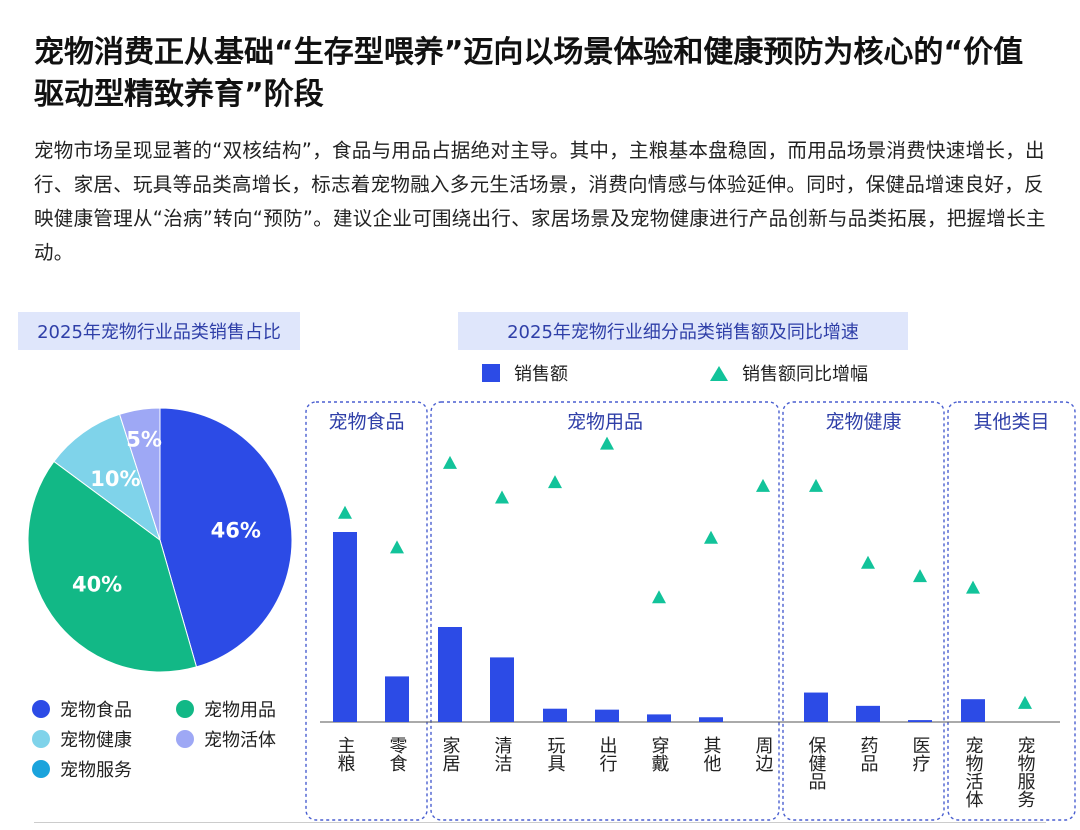 The height and width of the screenshot is (830, 1080). I want to click on category-group-label: 宠物食品, so click(366, 422).